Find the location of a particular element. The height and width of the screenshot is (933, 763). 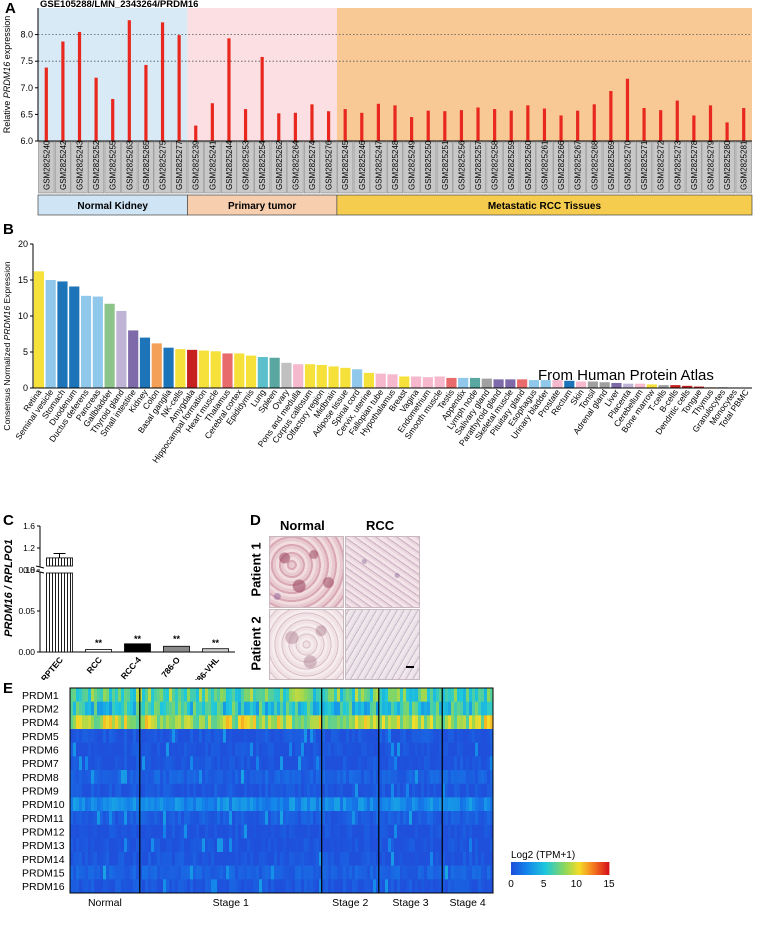

ihc-image-patient1-normal is located at coordinates (306, 572).